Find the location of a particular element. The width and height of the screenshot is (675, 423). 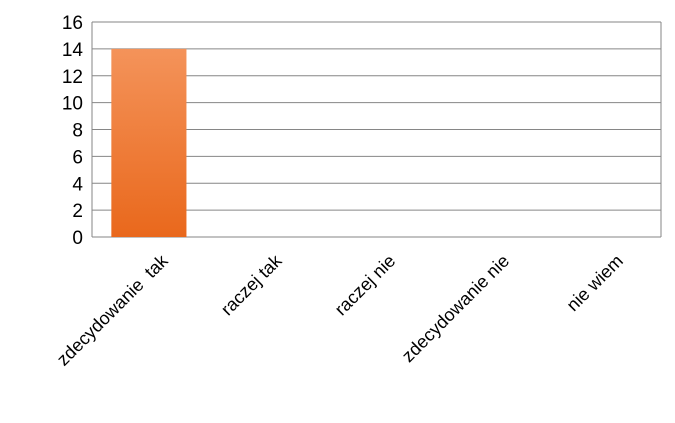

y-tick-label: 14 is located at coordinates (73, 50).